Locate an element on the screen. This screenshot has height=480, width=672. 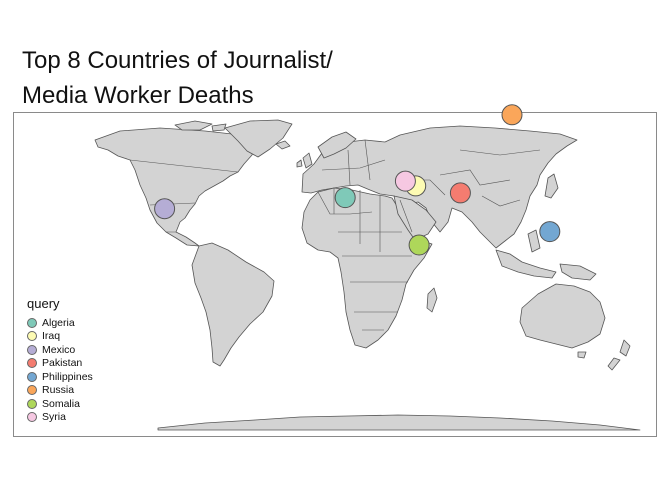
legend-item-iraq: Iraq is located at coordinates (60, 337).